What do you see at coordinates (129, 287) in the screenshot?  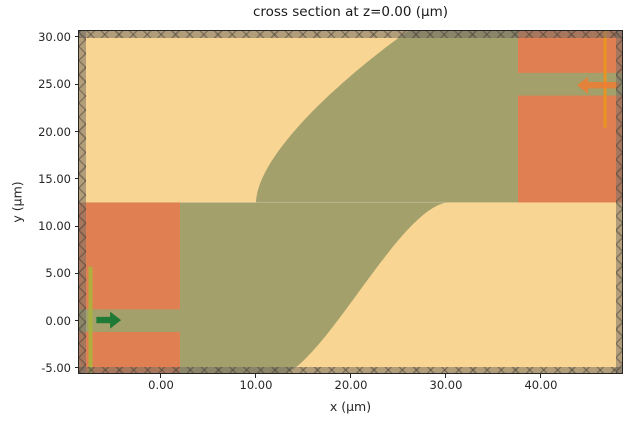 I see `input-port-box` at bounding box center [129, 287].